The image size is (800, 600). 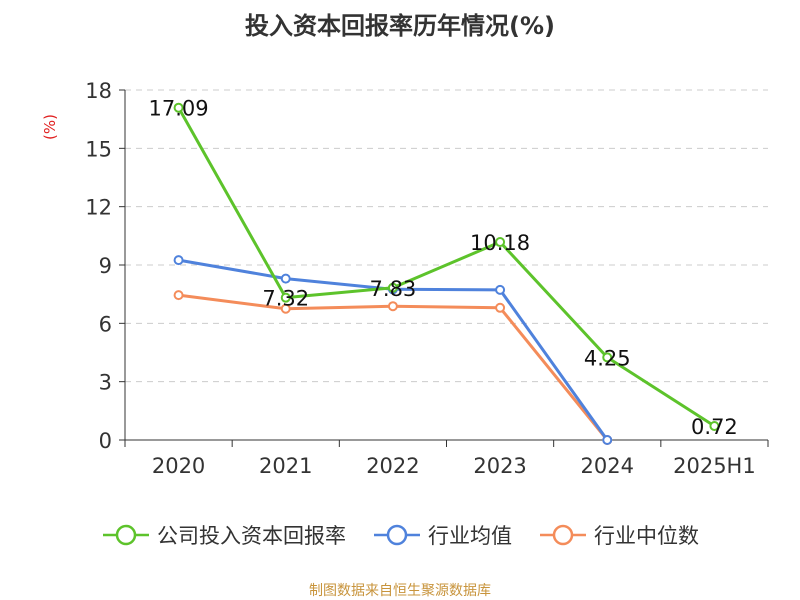 What do you see at coordinates (607, 466) in the screenshot?
I see `x-tick-label: 2024` at bounding box center [607, 466].